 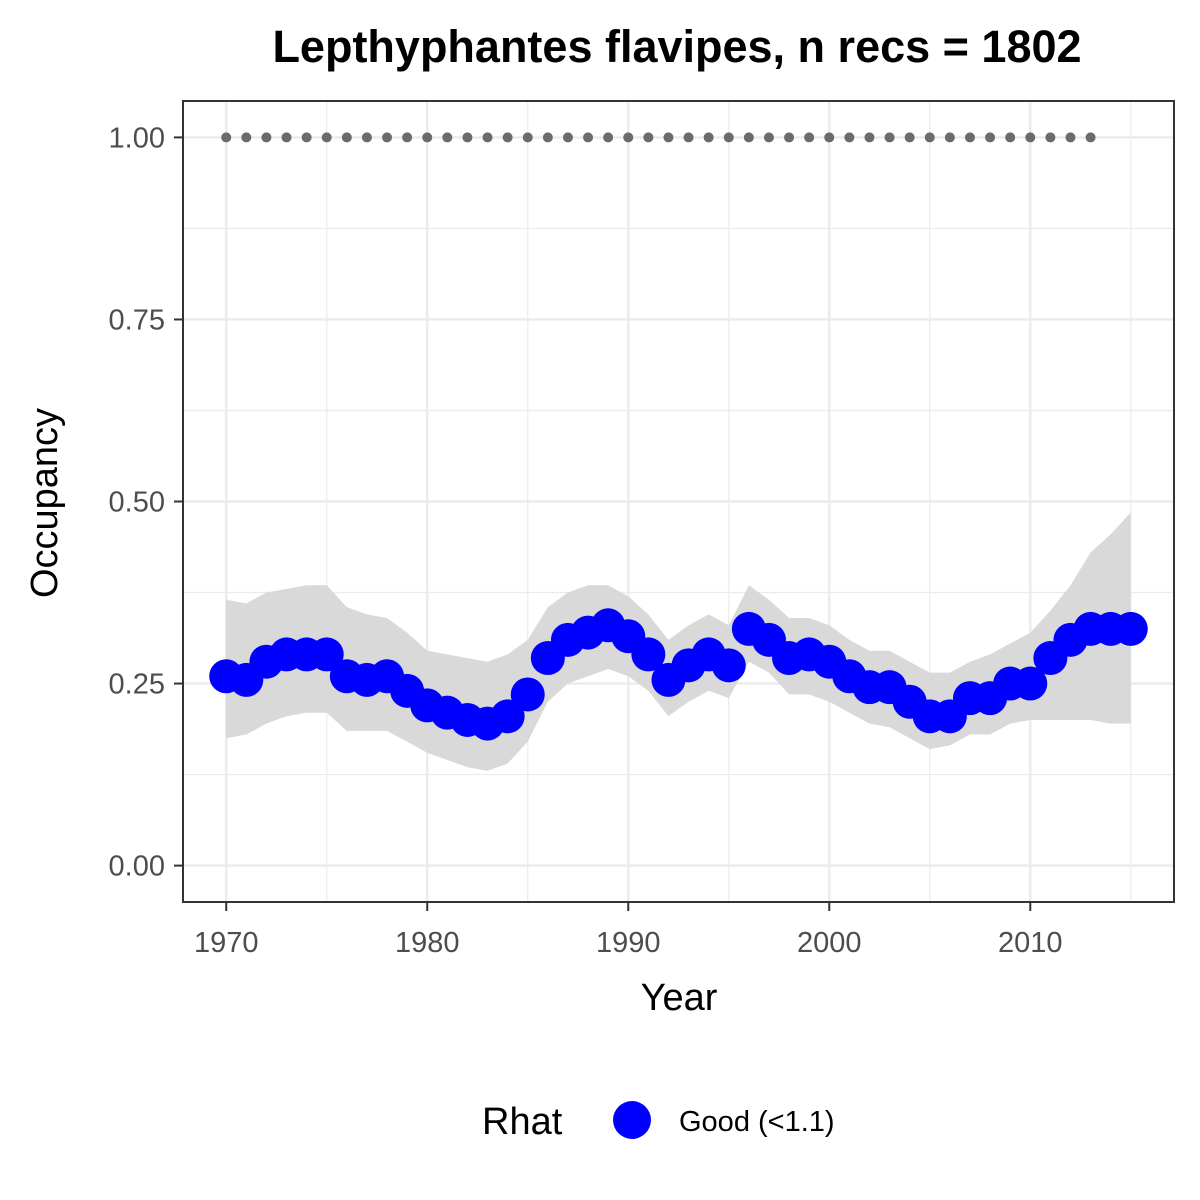 I want to click on y-tick-label: 0.75, so click(x=137, y=320).